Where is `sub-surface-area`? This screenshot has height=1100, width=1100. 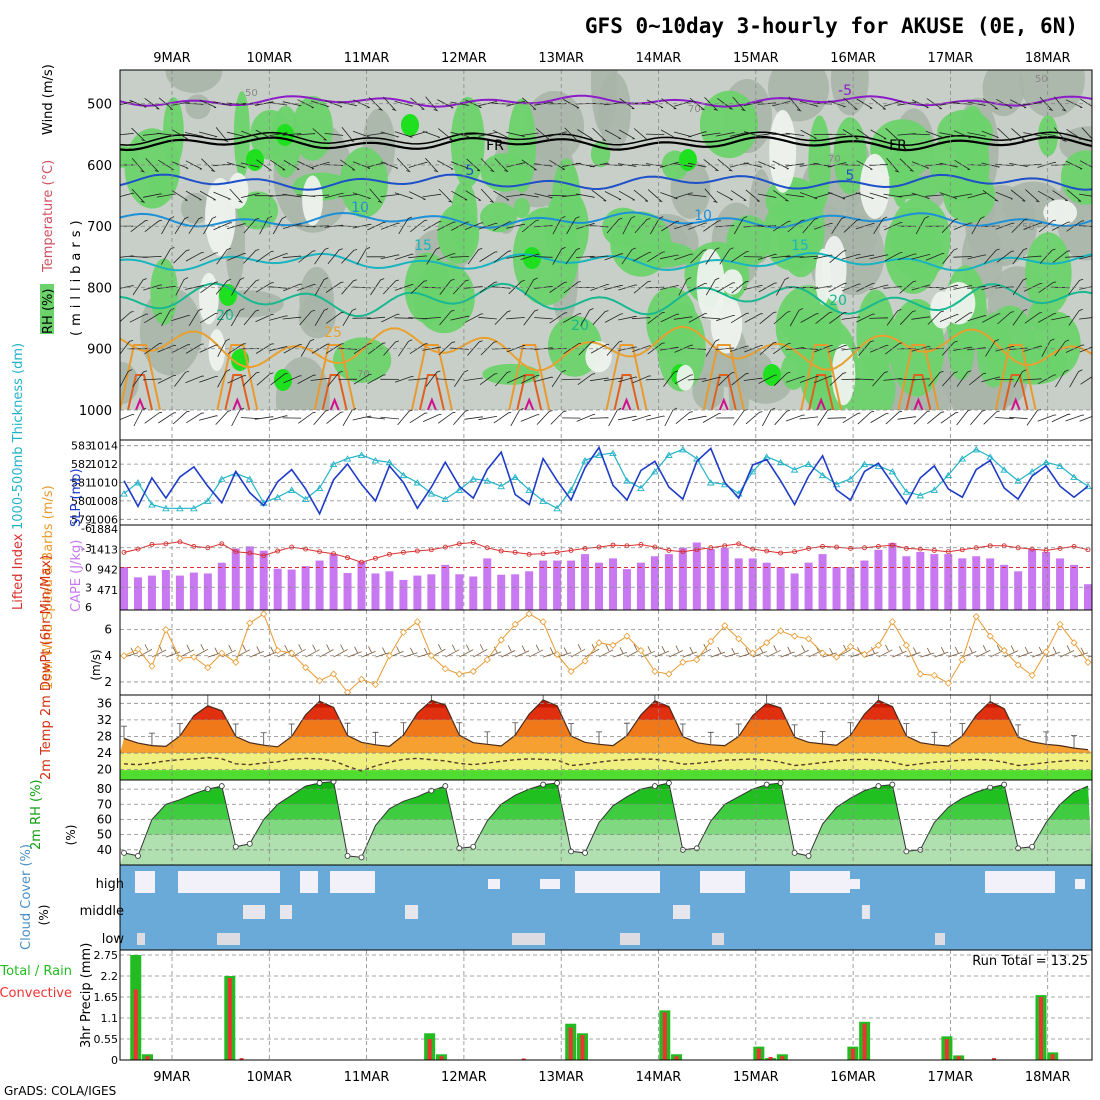
sub-surface-area is located at coordinates (606, 425).